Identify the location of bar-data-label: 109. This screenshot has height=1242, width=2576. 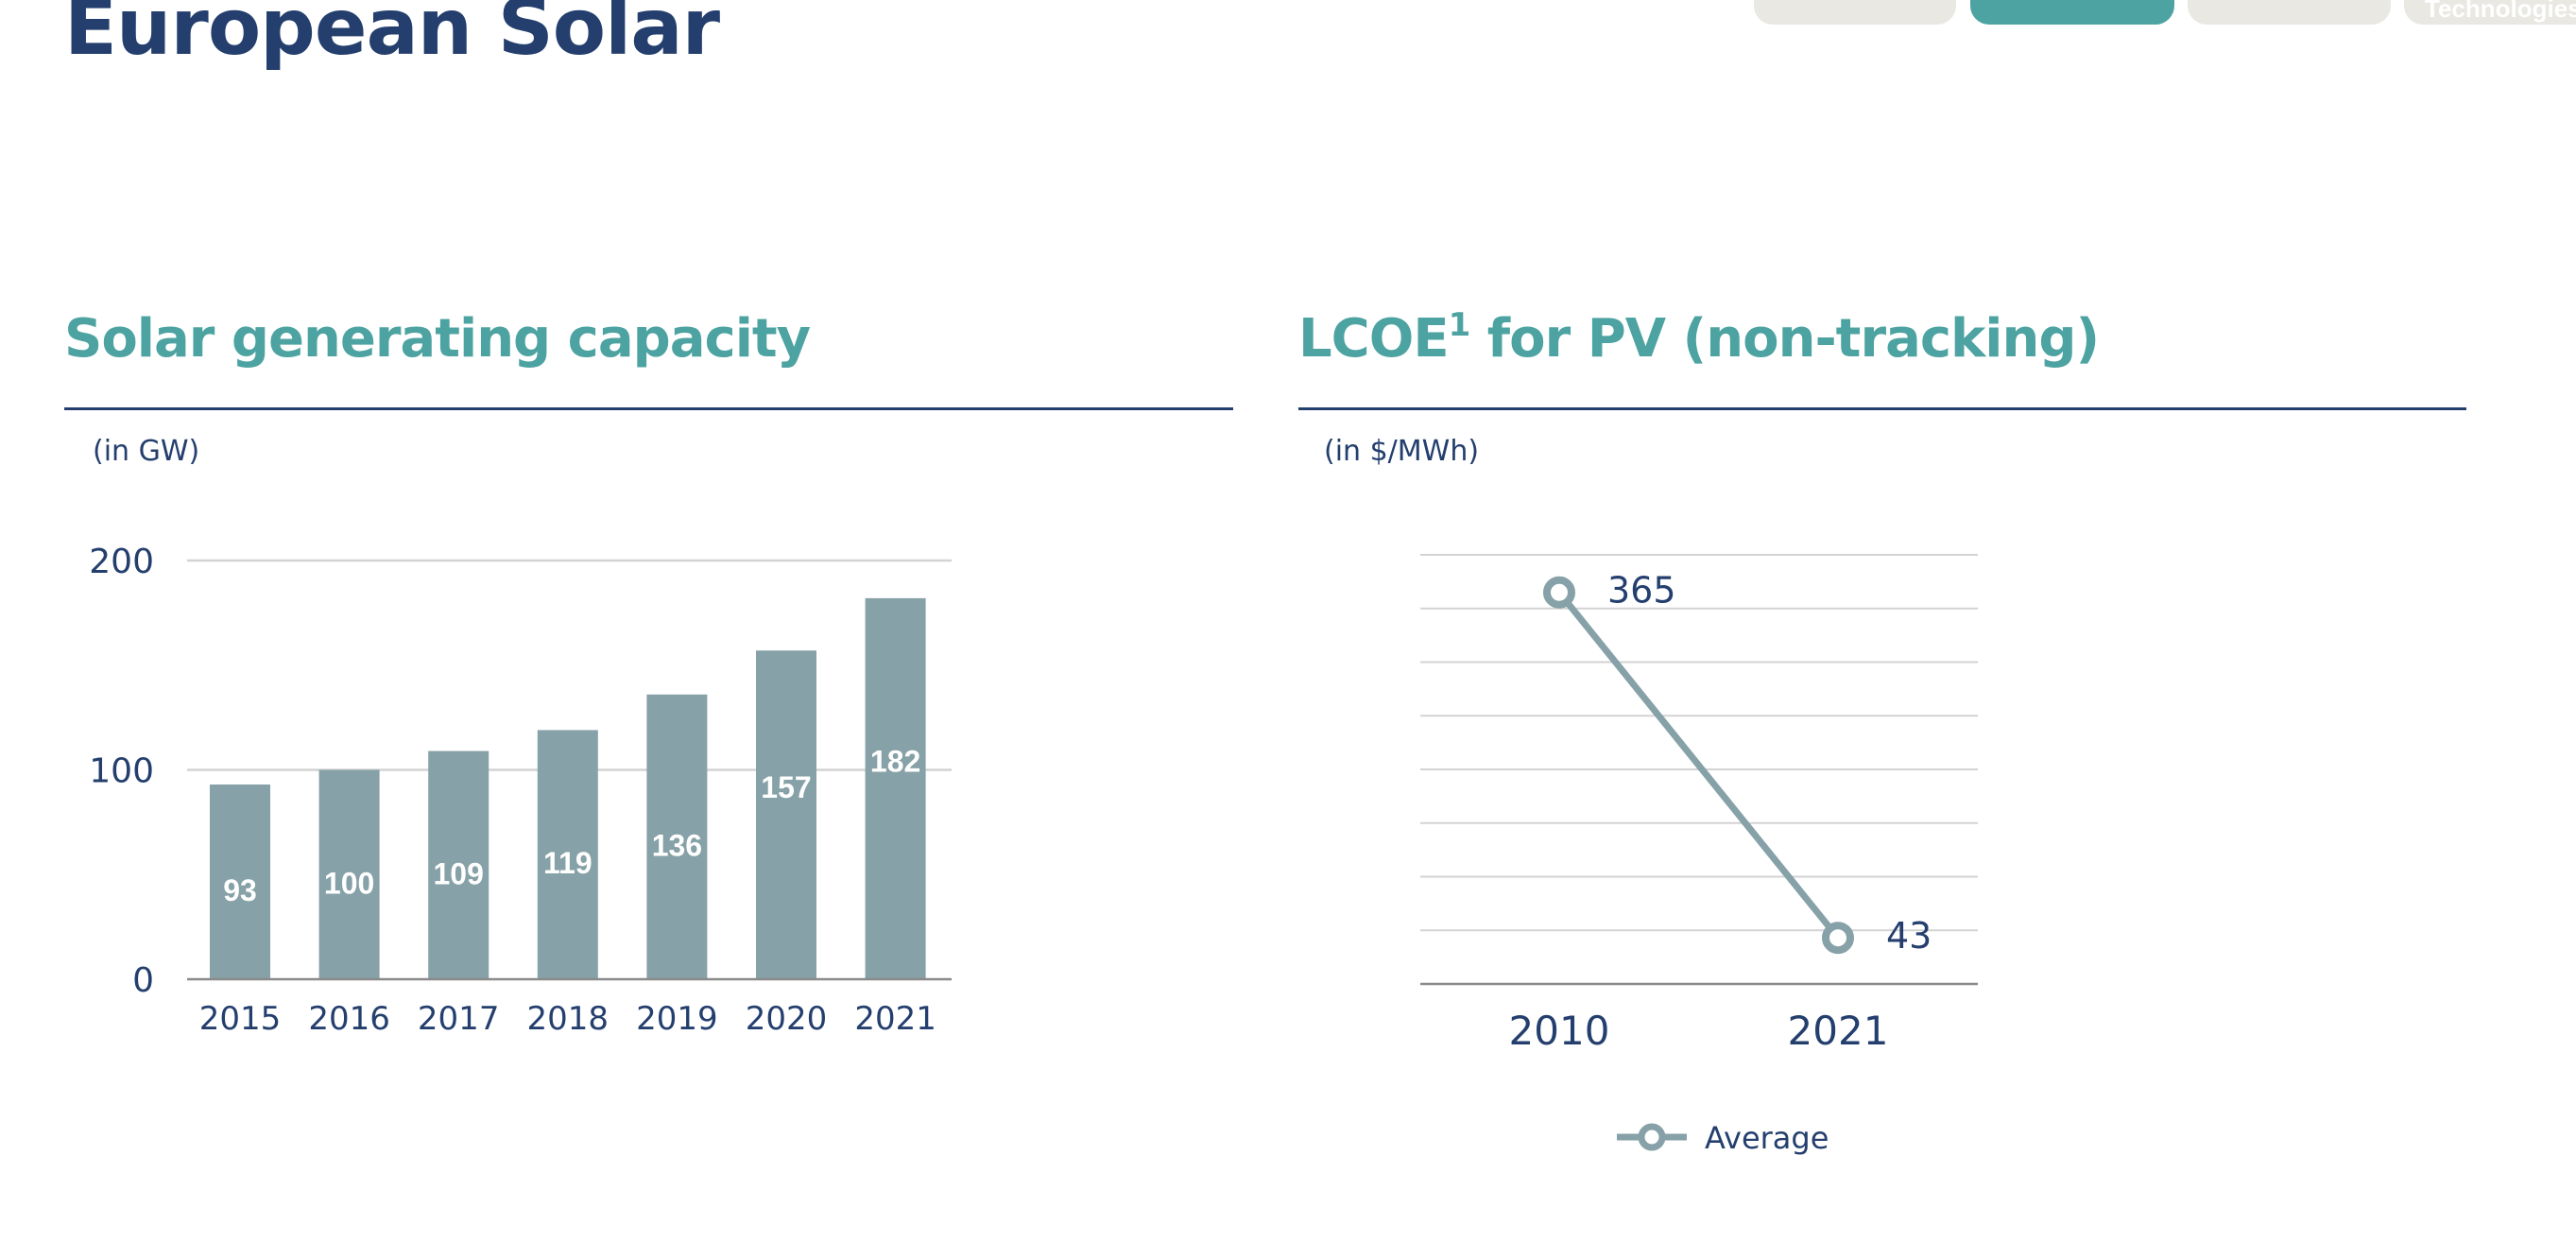
(459, 873).